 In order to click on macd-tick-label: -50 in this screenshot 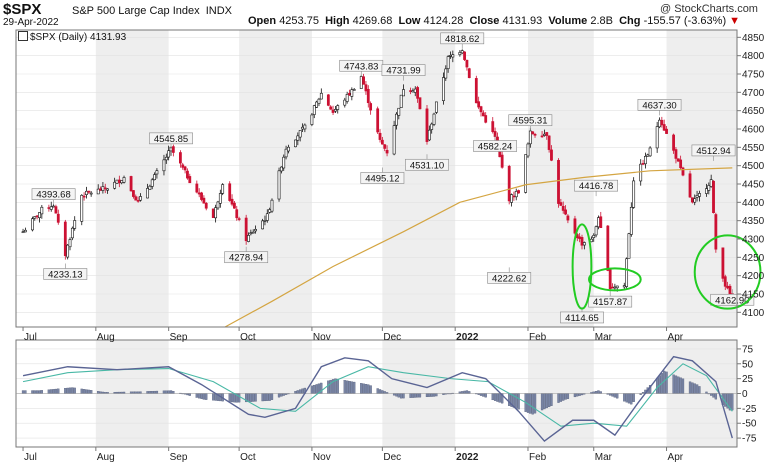, I will do `click(749, 424)`.